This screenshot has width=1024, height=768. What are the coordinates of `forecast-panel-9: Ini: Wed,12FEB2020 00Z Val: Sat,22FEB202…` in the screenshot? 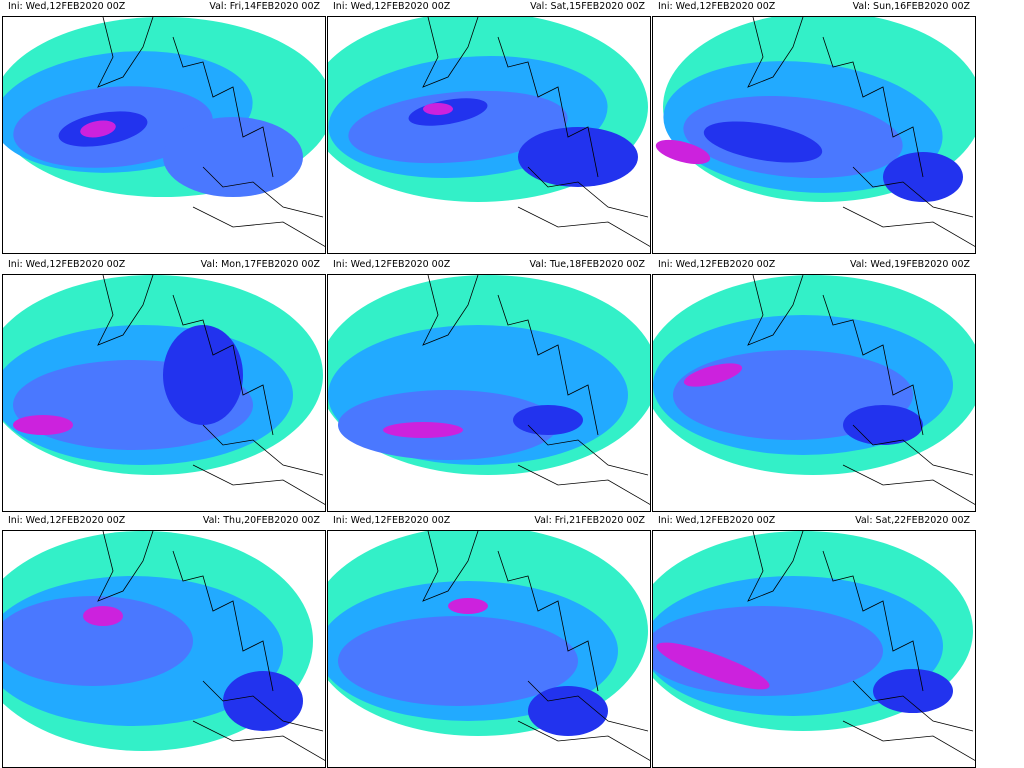 It's located at (814, 641).